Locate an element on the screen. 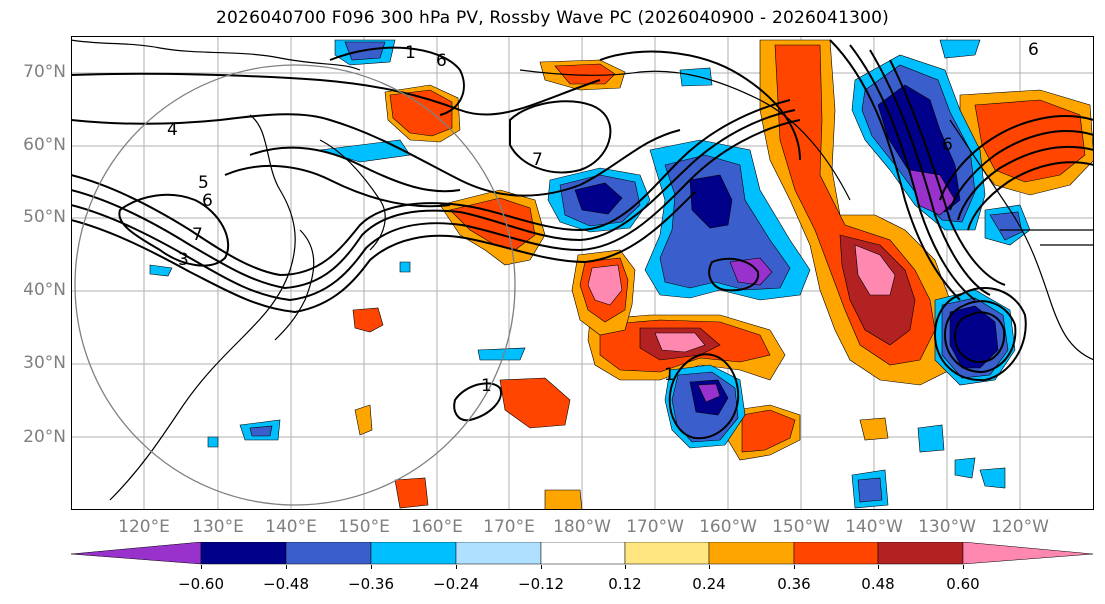 The width and height of the screenshot is (1105, 604). colorbar-tick-label: 0.60 is located at coordinates (963, 584).